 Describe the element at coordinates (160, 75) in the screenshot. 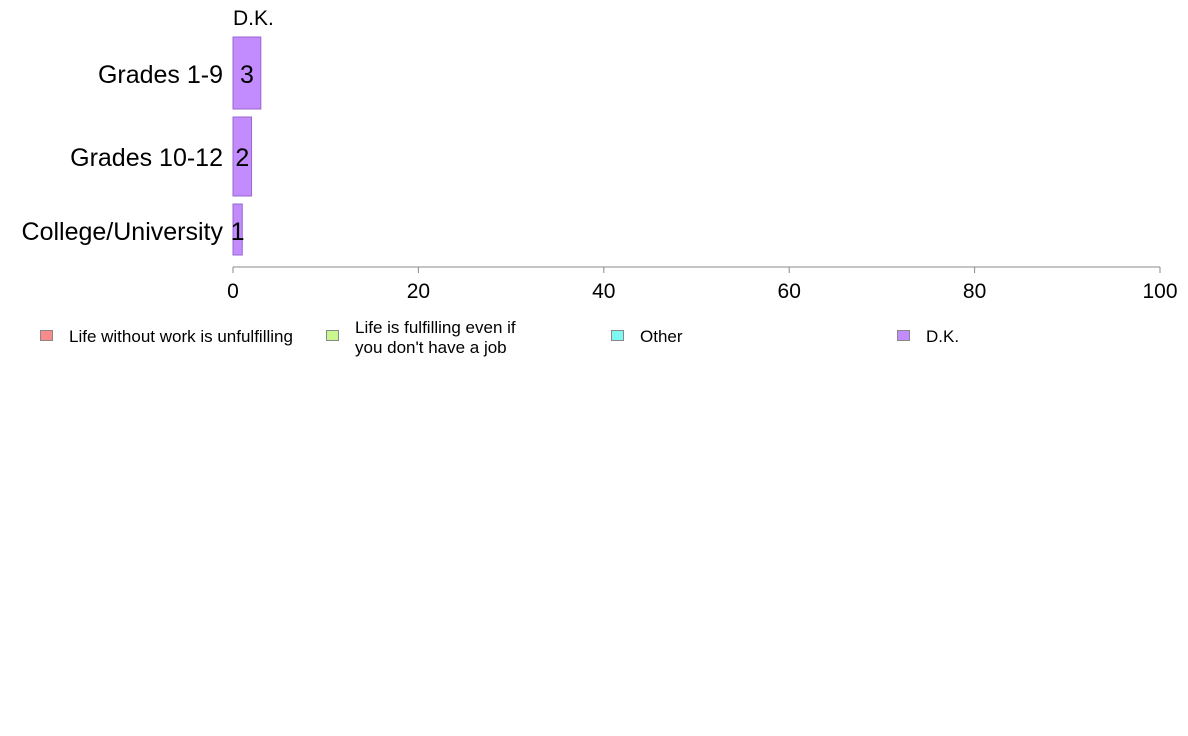

I see `category-label: Grades 1-9` at that location.